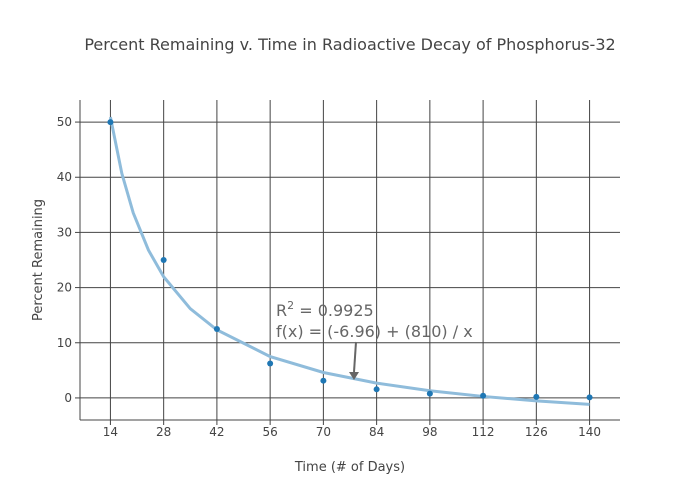  What do you see at coordinates (64, 343) in the screenshot?
I see `y-tick-label: 10` at bounding box center [64, 343].